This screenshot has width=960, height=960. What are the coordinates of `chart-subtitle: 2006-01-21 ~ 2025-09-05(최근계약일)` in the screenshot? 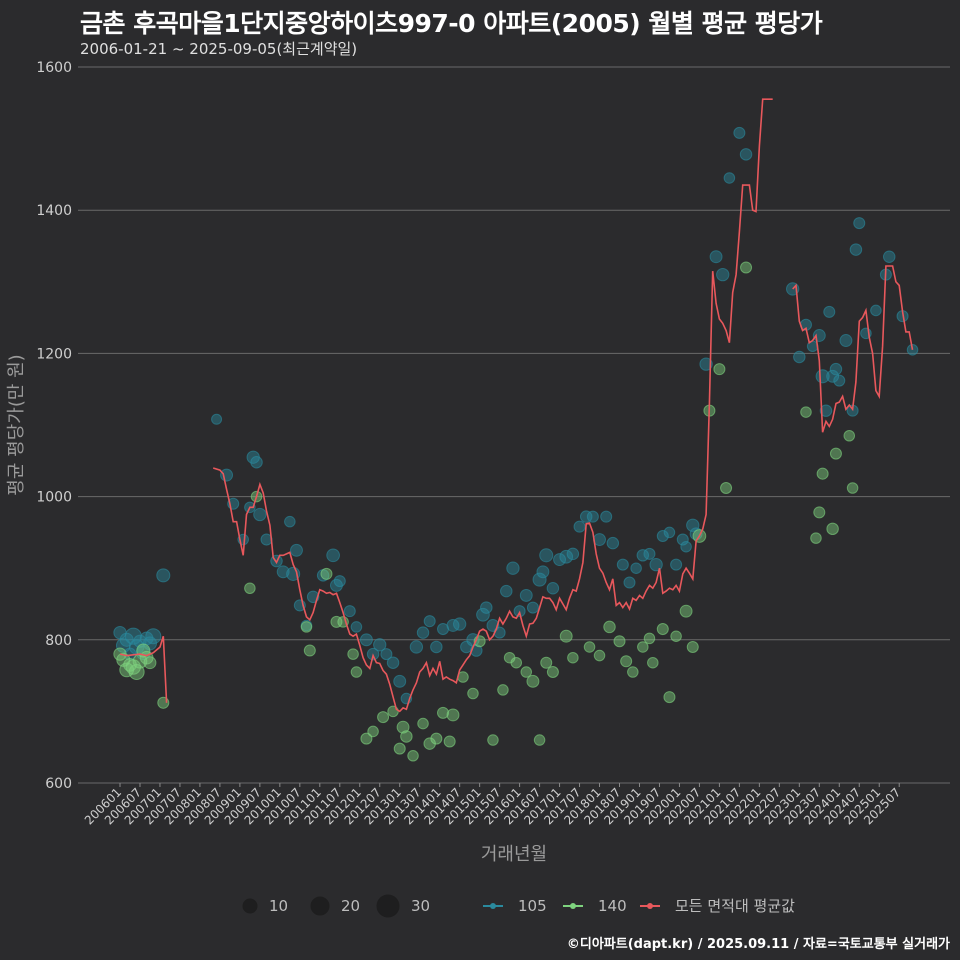 It's located at (219, 49).